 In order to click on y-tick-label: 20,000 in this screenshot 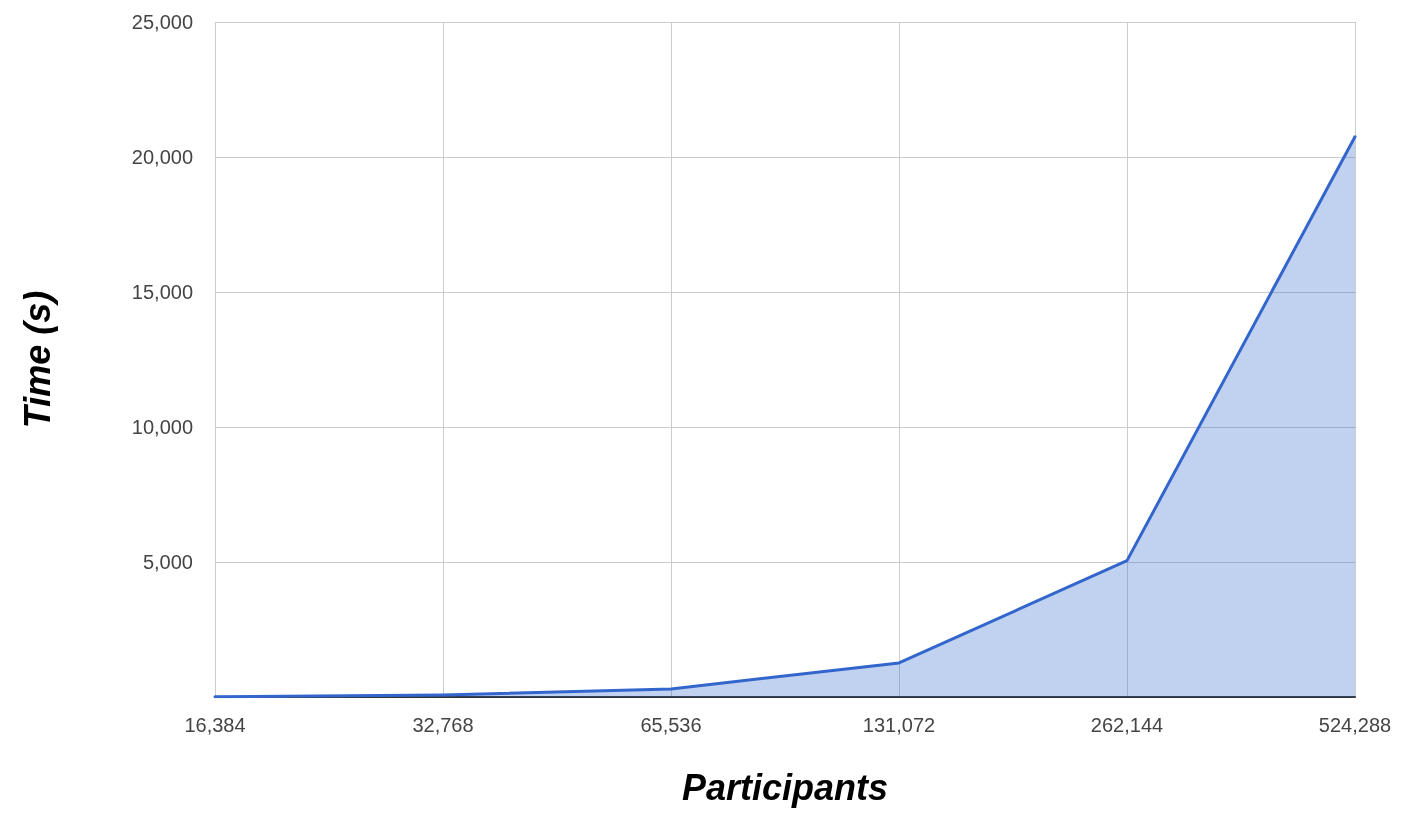, I will do `click(162, 157)`.